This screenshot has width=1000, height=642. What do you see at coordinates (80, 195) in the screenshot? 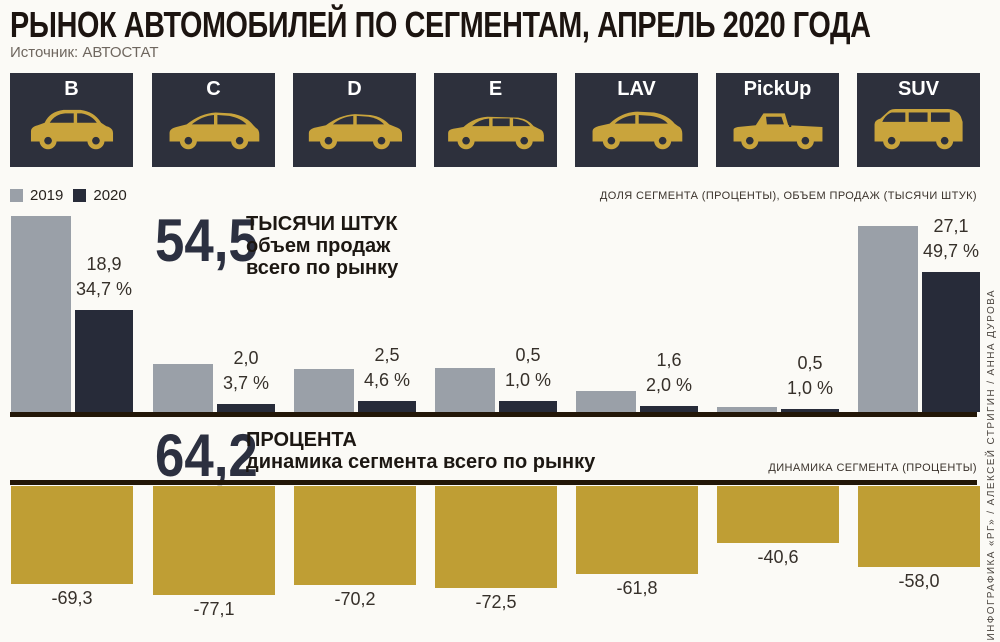
I see `legend-swatch-2020-icon` at bounding box center [80, 195].